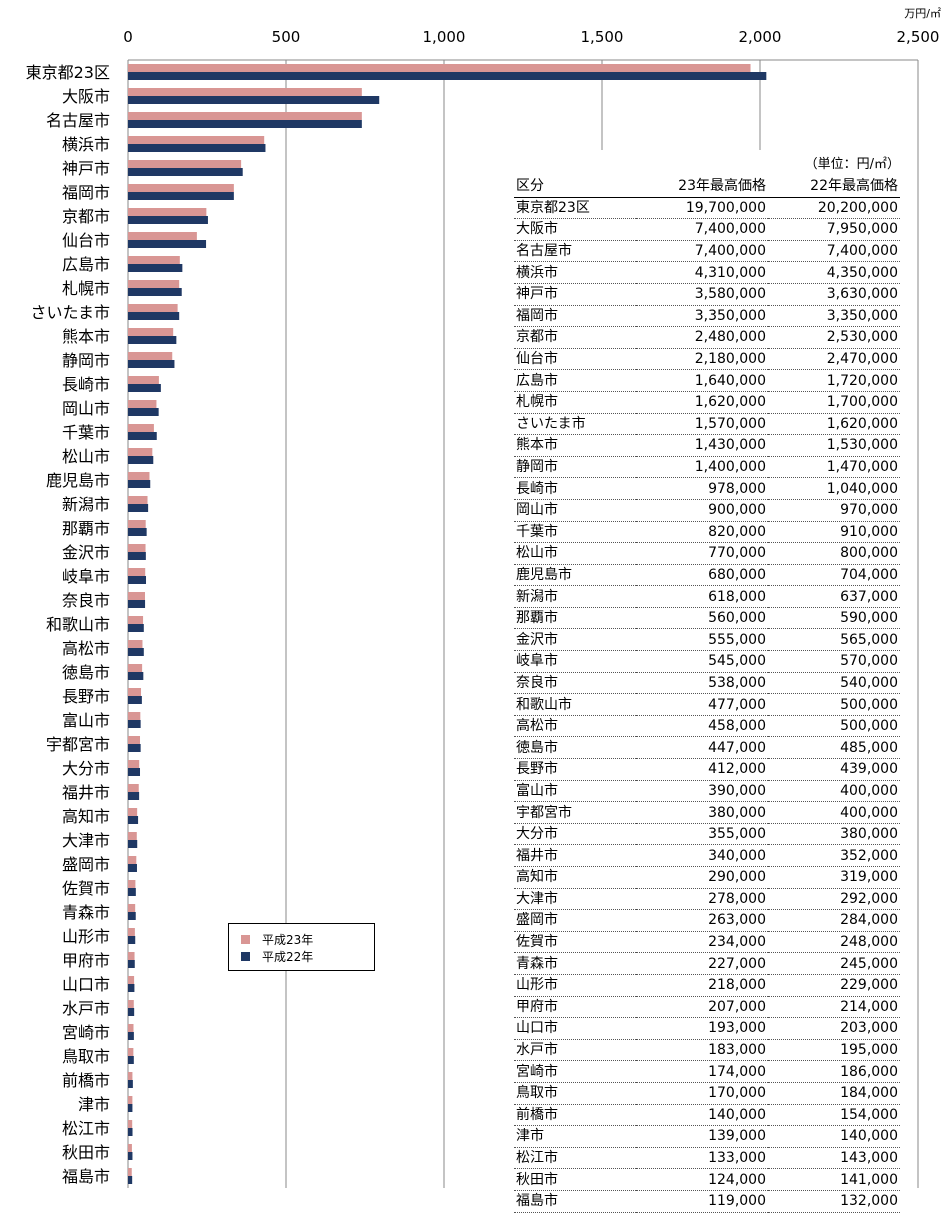  Describe the element at coordinates (702, 963) in the screenshot. I see `table-cell-2011: 227,000` at that location.